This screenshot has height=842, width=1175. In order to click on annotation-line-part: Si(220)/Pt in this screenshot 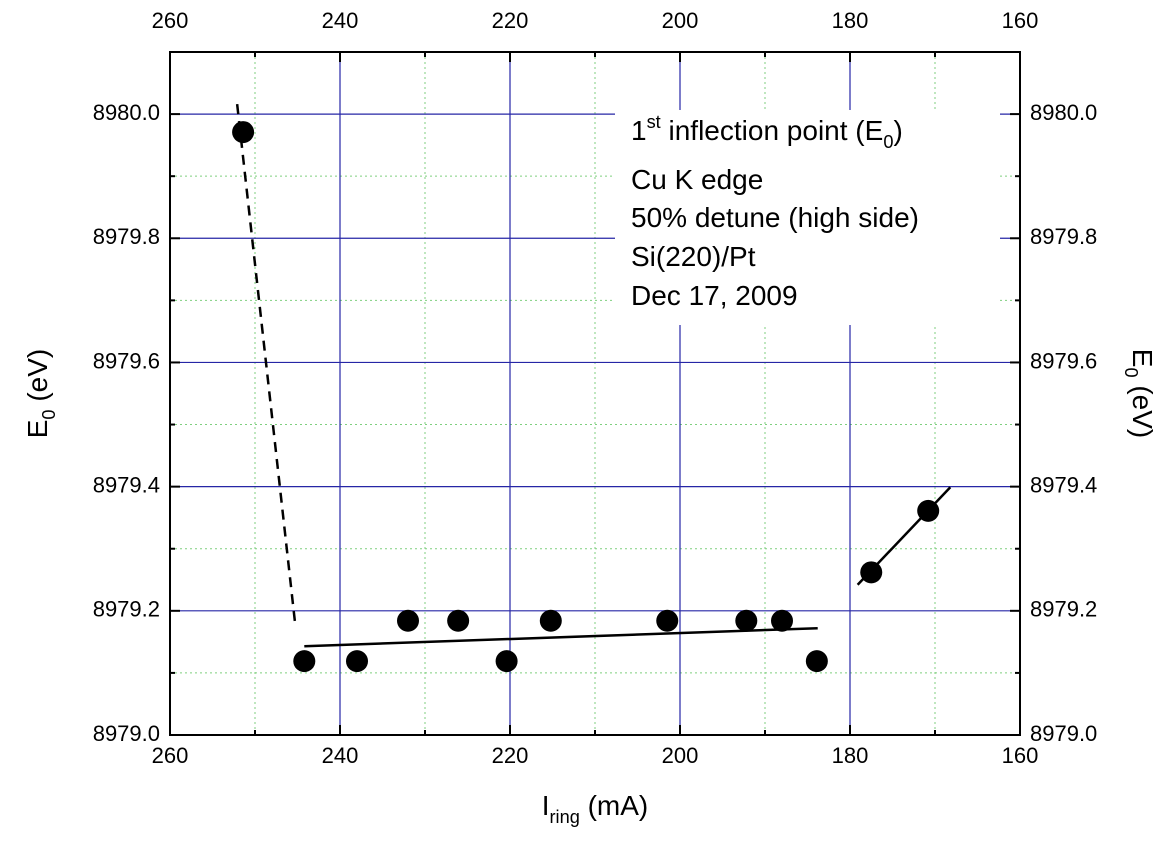, I will do `click(693, 256)`.